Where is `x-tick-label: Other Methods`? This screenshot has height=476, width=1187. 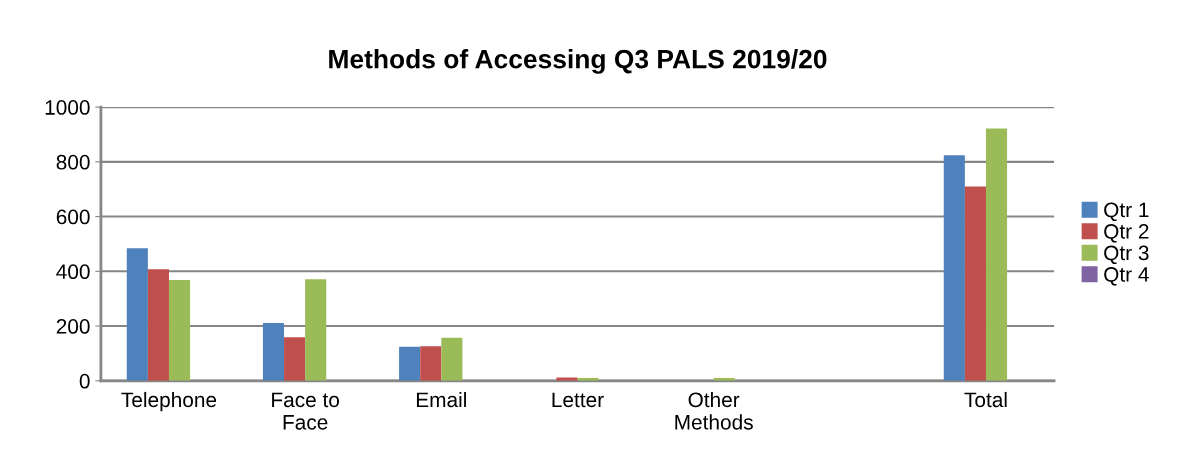
x-tick-label: Other Methods is located at coordinates (714, 410).